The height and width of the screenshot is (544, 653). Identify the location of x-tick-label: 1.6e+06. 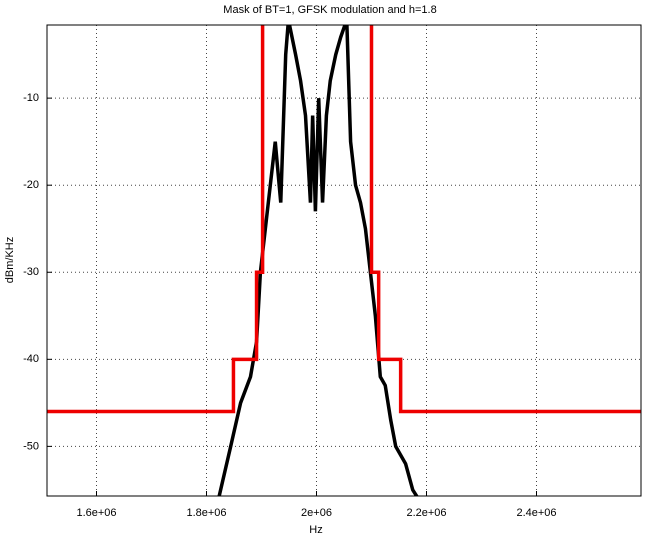
(96, 513).